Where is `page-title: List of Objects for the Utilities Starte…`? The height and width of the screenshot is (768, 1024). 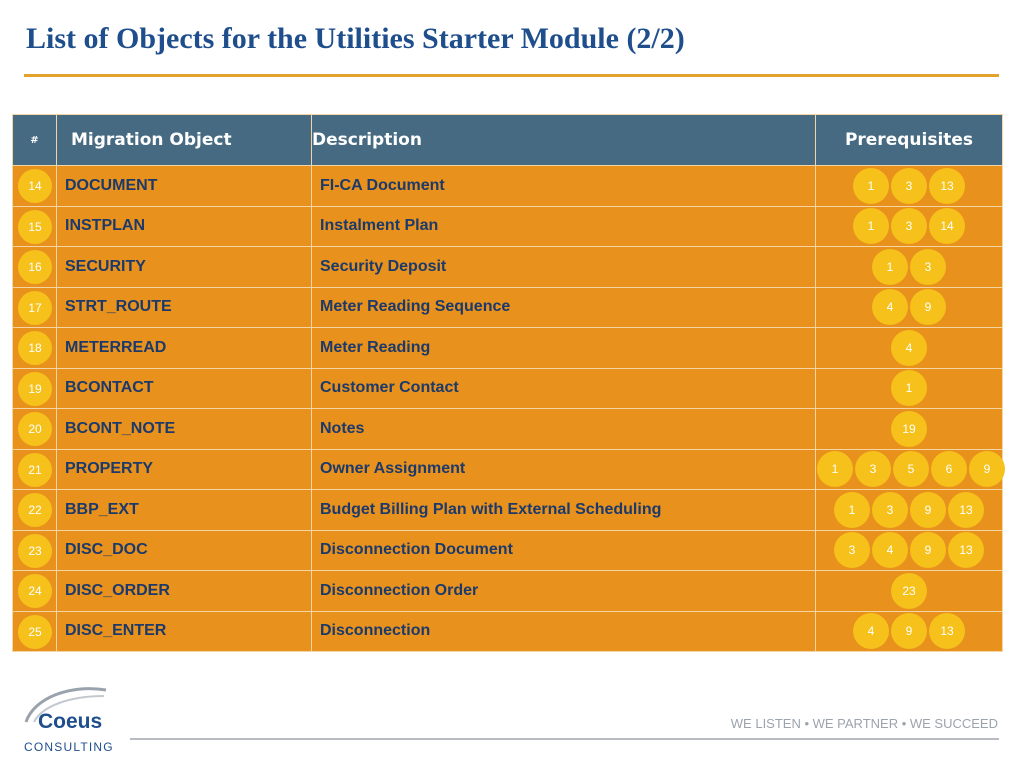 page-title: List of Objects for the Utilities Starte… is located at coordinates (355, 38).